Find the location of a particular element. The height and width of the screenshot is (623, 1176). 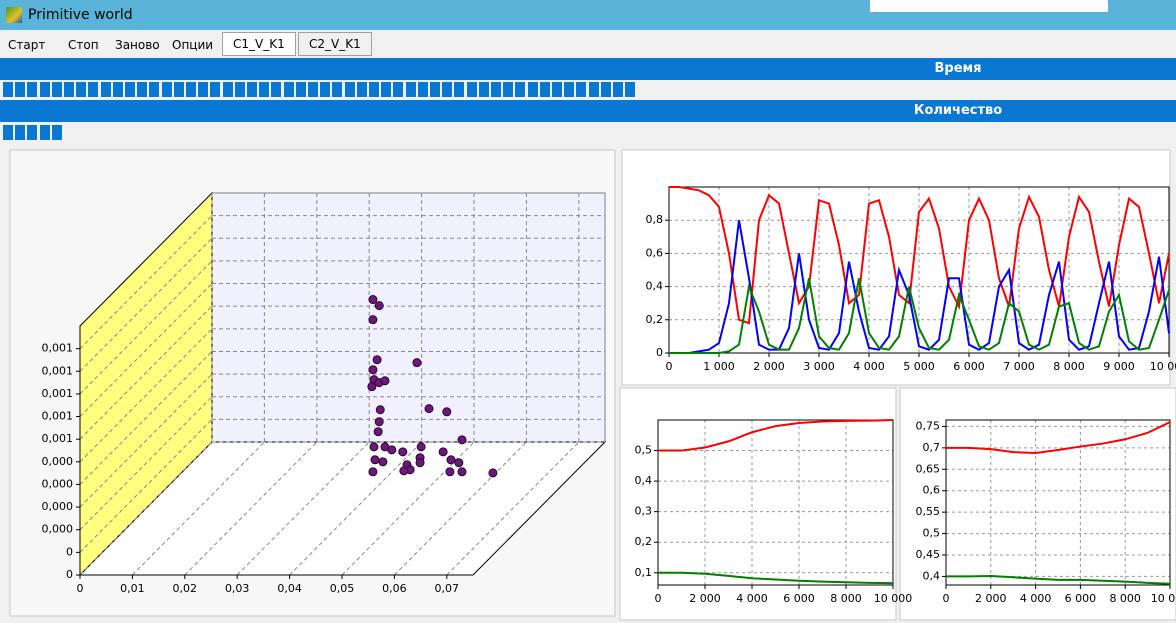

title-bar: Primitive world is located at coordinates (588, 15).